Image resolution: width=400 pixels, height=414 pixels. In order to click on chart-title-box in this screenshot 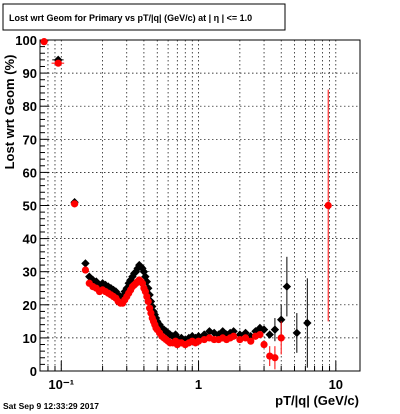, I will do `click(144, 17)`.